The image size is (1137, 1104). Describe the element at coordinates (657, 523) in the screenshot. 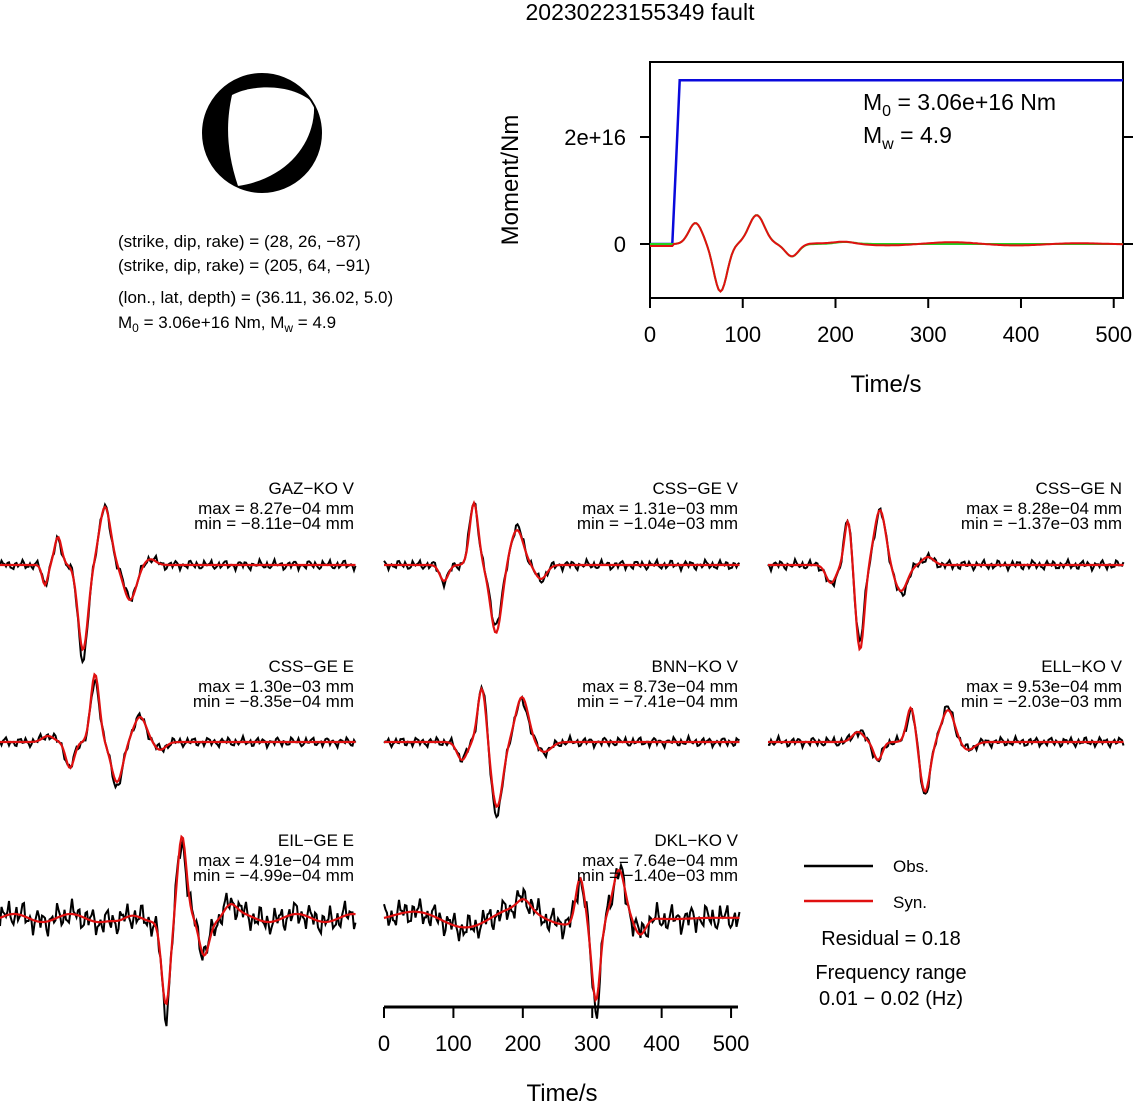

I see `station-min: min = −1.04e−03 mm` at that location.